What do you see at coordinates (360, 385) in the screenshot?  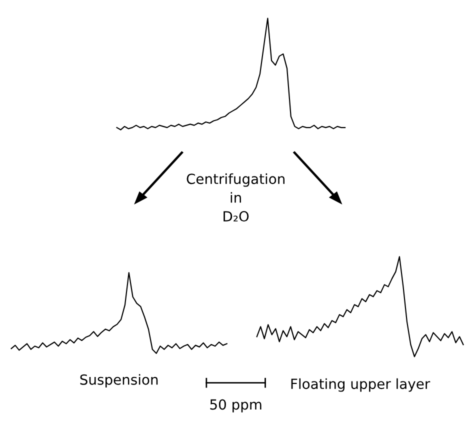 I see `x-axis-title: Floating upper layer` at bounding box center [360, 385].